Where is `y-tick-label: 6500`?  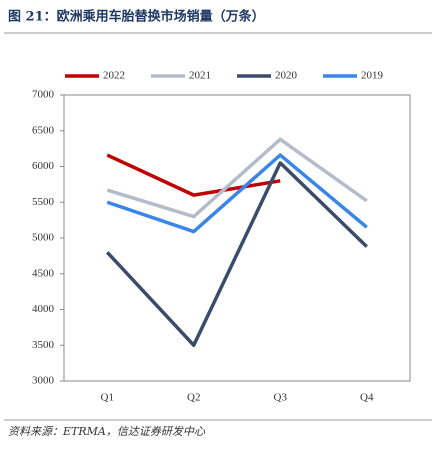
y-tick-label: 6500 is located at coordinates (43, 130).